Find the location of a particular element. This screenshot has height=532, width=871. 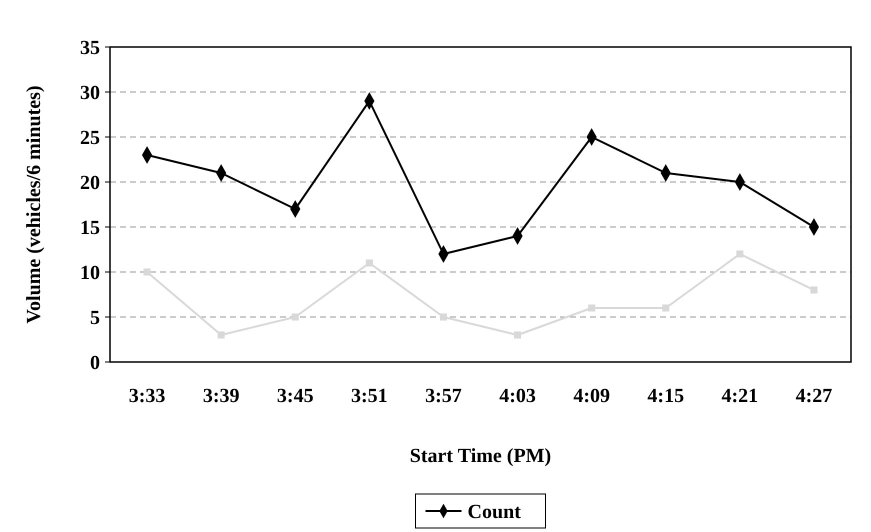

x-tick-label: 4:09 is located at coordinates (591, 396).